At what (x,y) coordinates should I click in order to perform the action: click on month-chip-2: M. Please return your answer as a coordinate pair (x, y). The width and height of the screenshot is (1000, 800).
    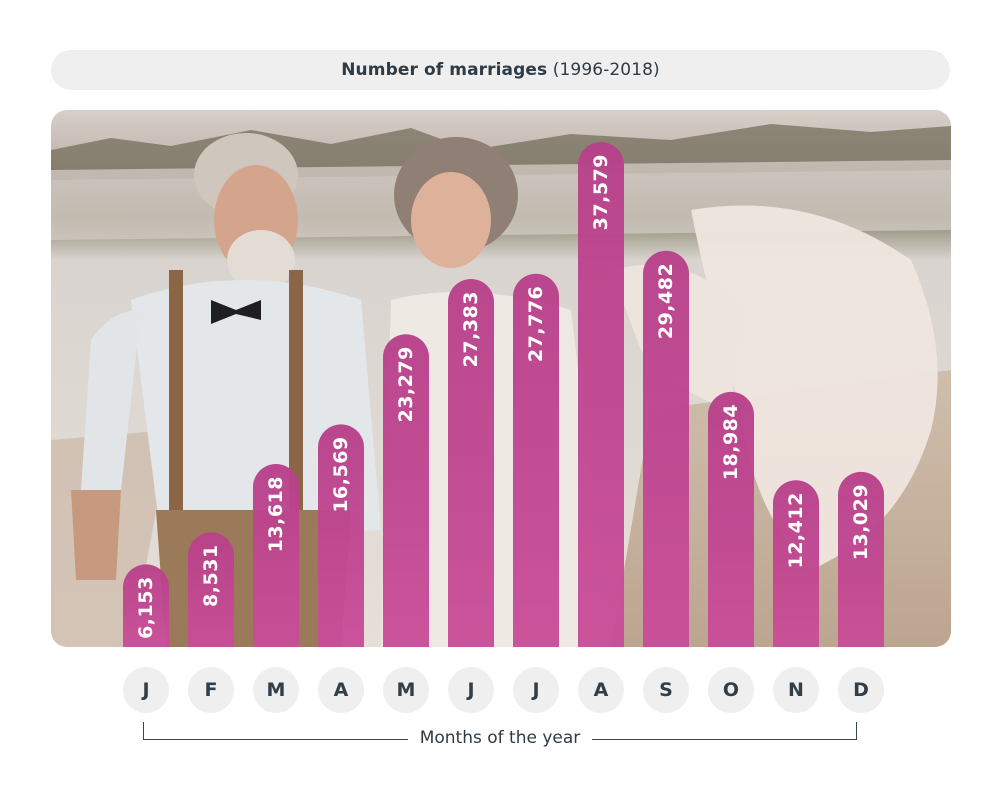
    Looking at the image, I should click on (276, 690).